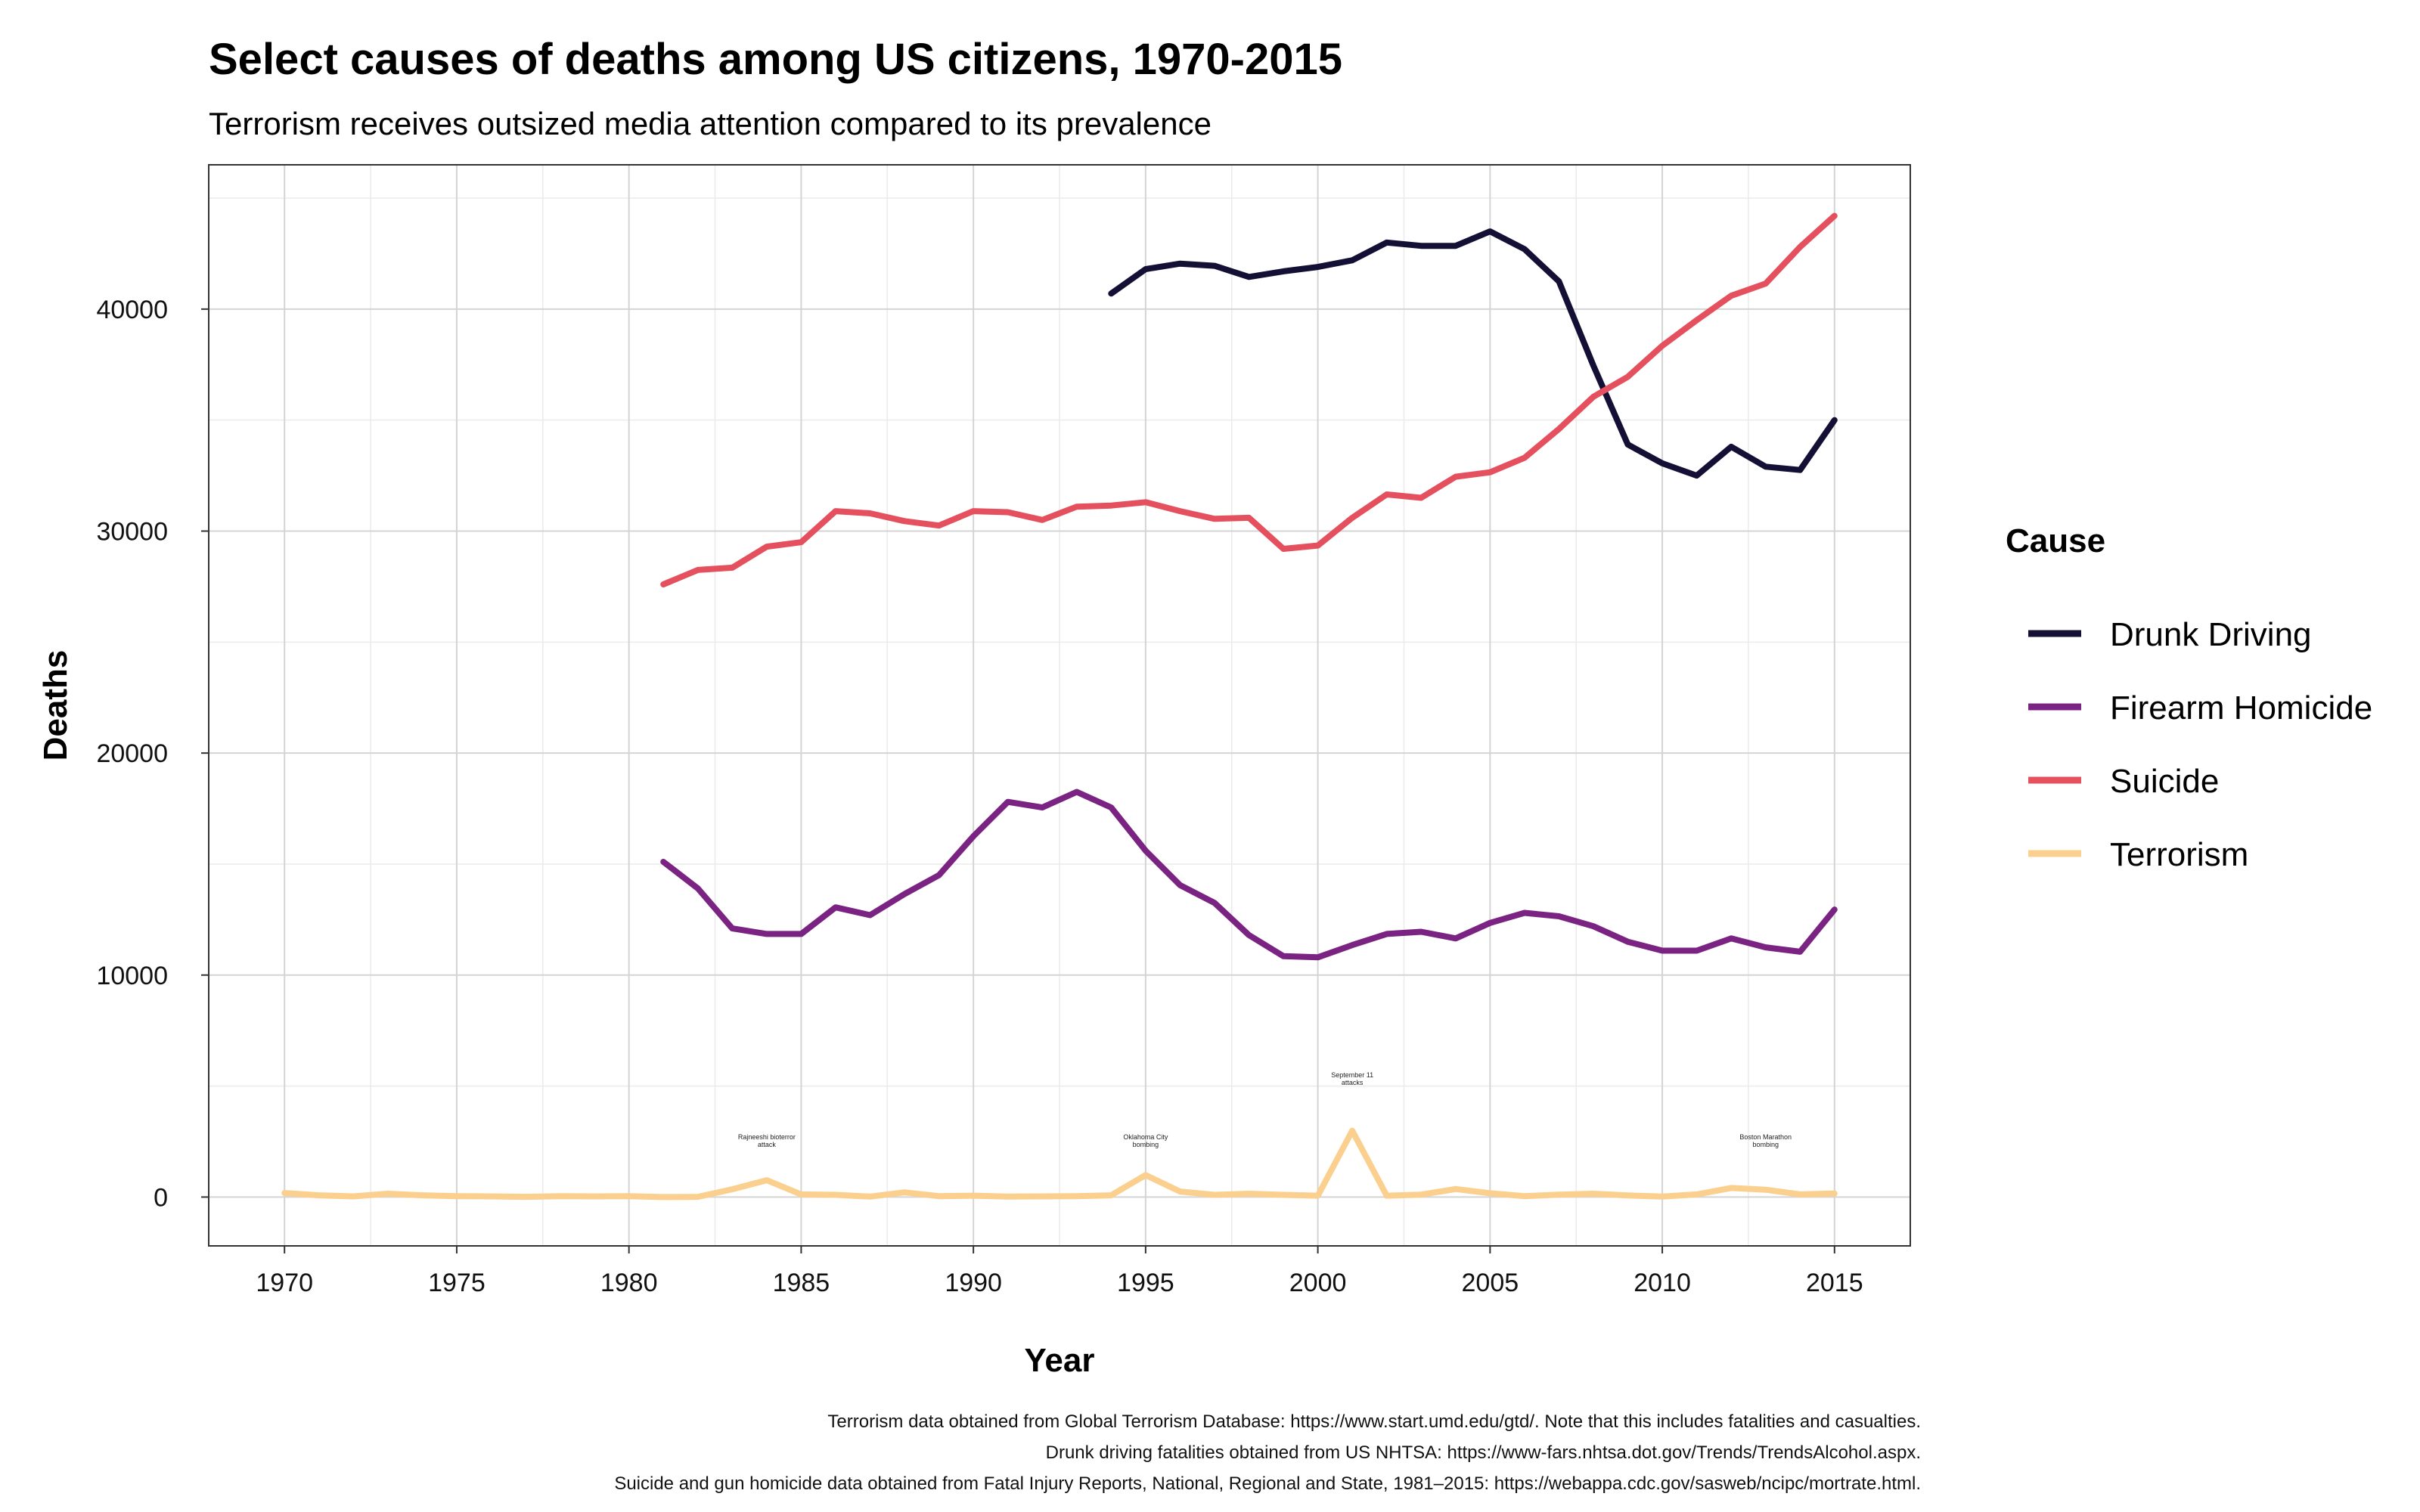  Describe the element at coordinates (2164, 781) in the screenshot. I see `legend-label: Suicide` at that location.